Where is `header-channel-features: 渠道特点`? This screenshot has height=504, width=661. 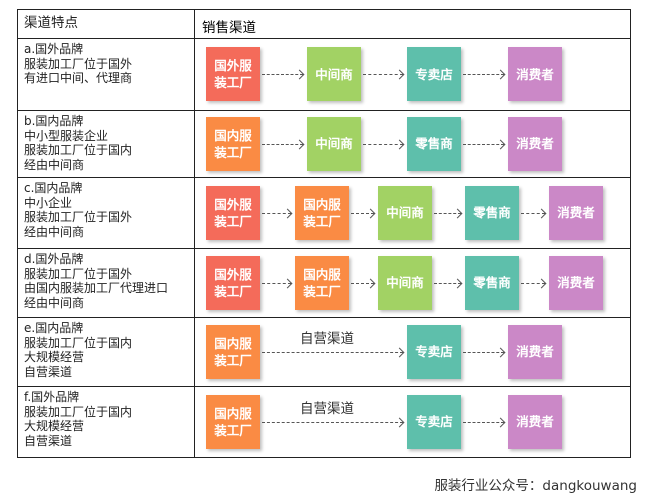 header-channel-features: 渠道特点 is located at coordinates (106, 24).